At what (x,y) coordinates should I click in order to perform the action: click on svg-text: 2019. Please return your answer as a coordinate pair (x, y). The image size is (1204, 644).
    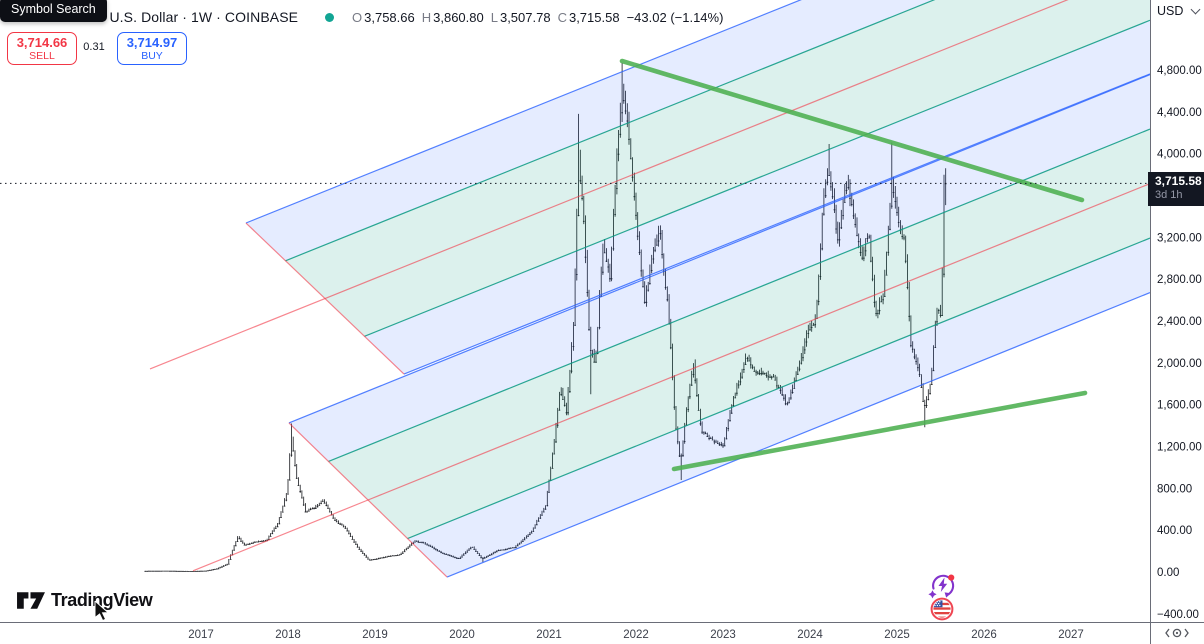
    Looking at the image, I should click on (375, 635).